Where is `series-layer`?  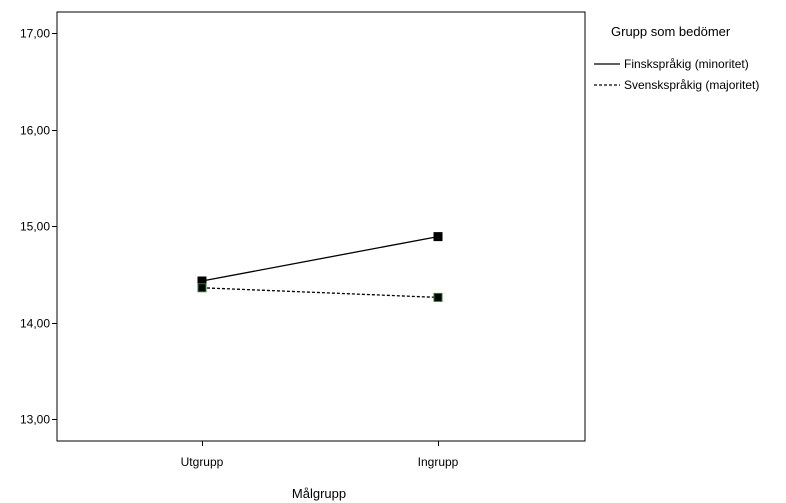 series-layer is located at coordinates (320, 267).